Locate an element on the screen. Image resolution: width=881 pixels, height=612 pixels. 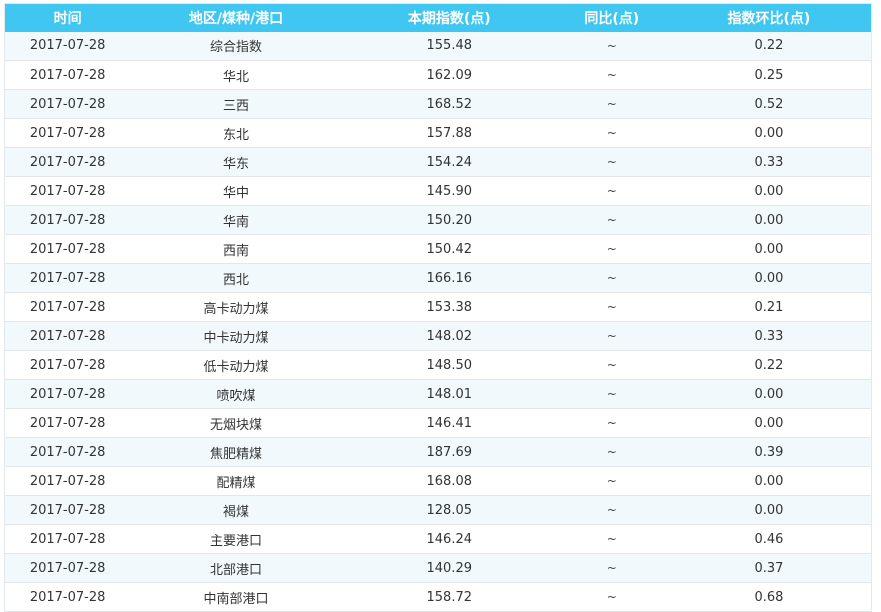
cell-current-index: 157.88 is located at coordinates (449, 133).